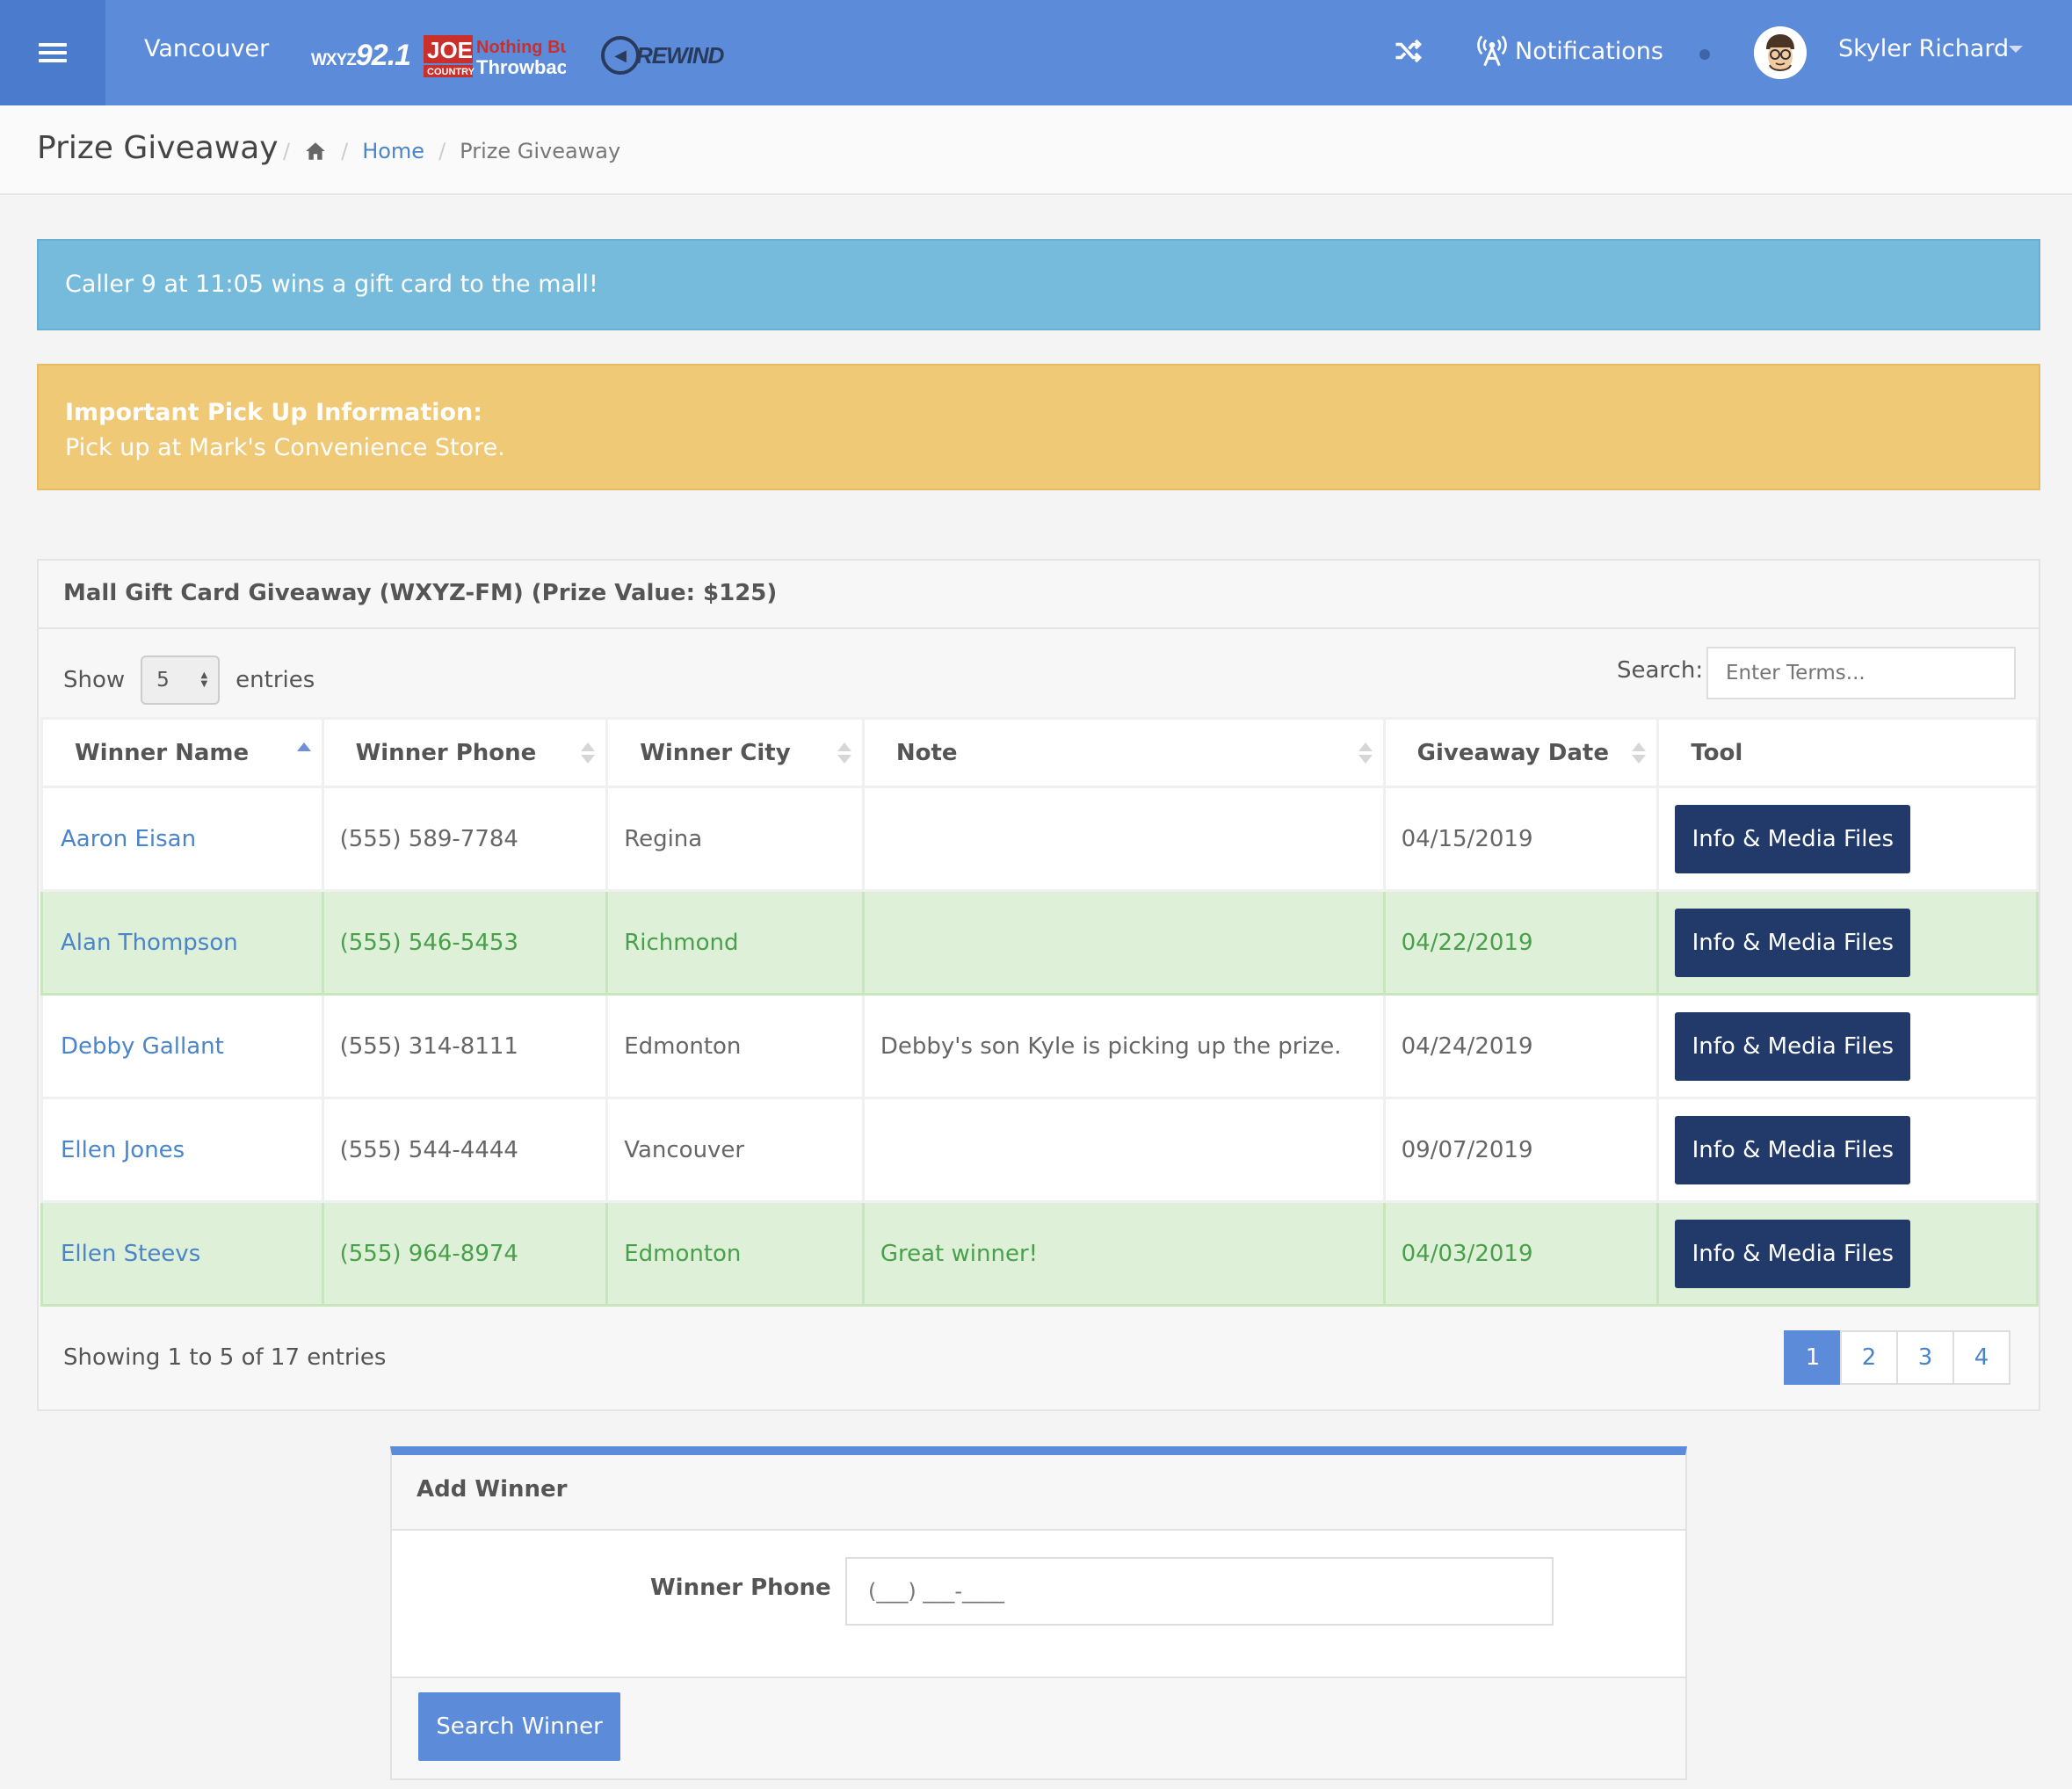  I want to click on giveaway-date: 04/15/2019, so click(1521, 839).